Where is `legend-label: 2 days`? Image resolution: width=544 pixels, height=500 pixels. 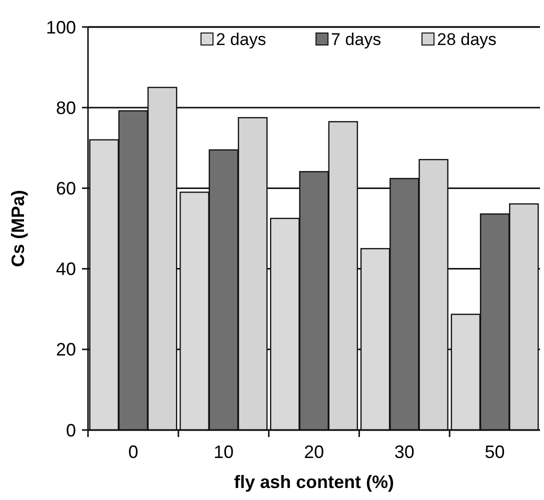 legend-label: 2 days is located at coordinates (241, 39).